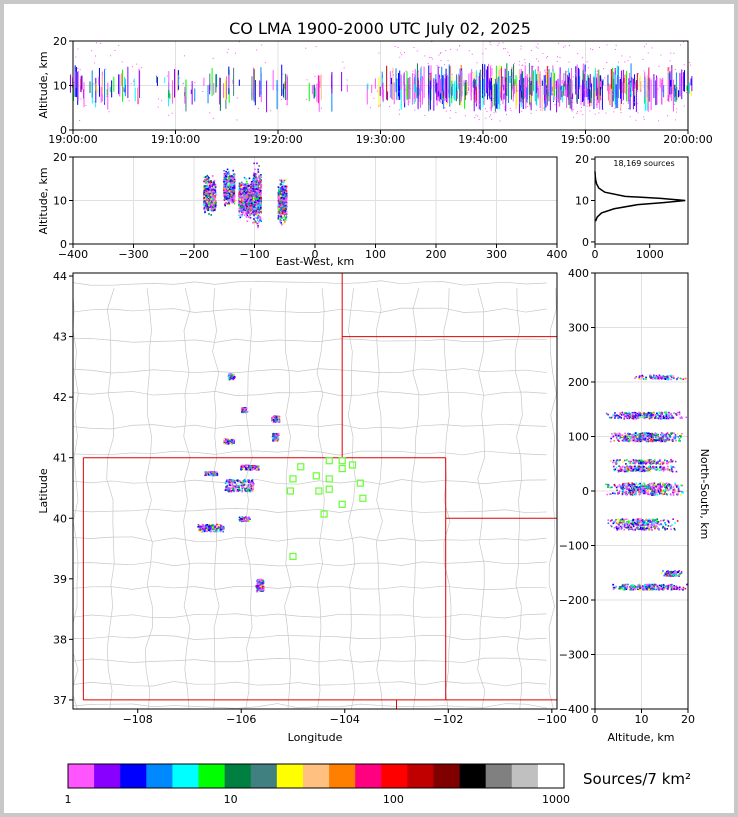 The height and width of the screenshot is (817, 738). What do you see at coordinates (380, 139) in the screenshot?
I see `time-tick-label: 19:30:00` at bounding box center [380, 139].